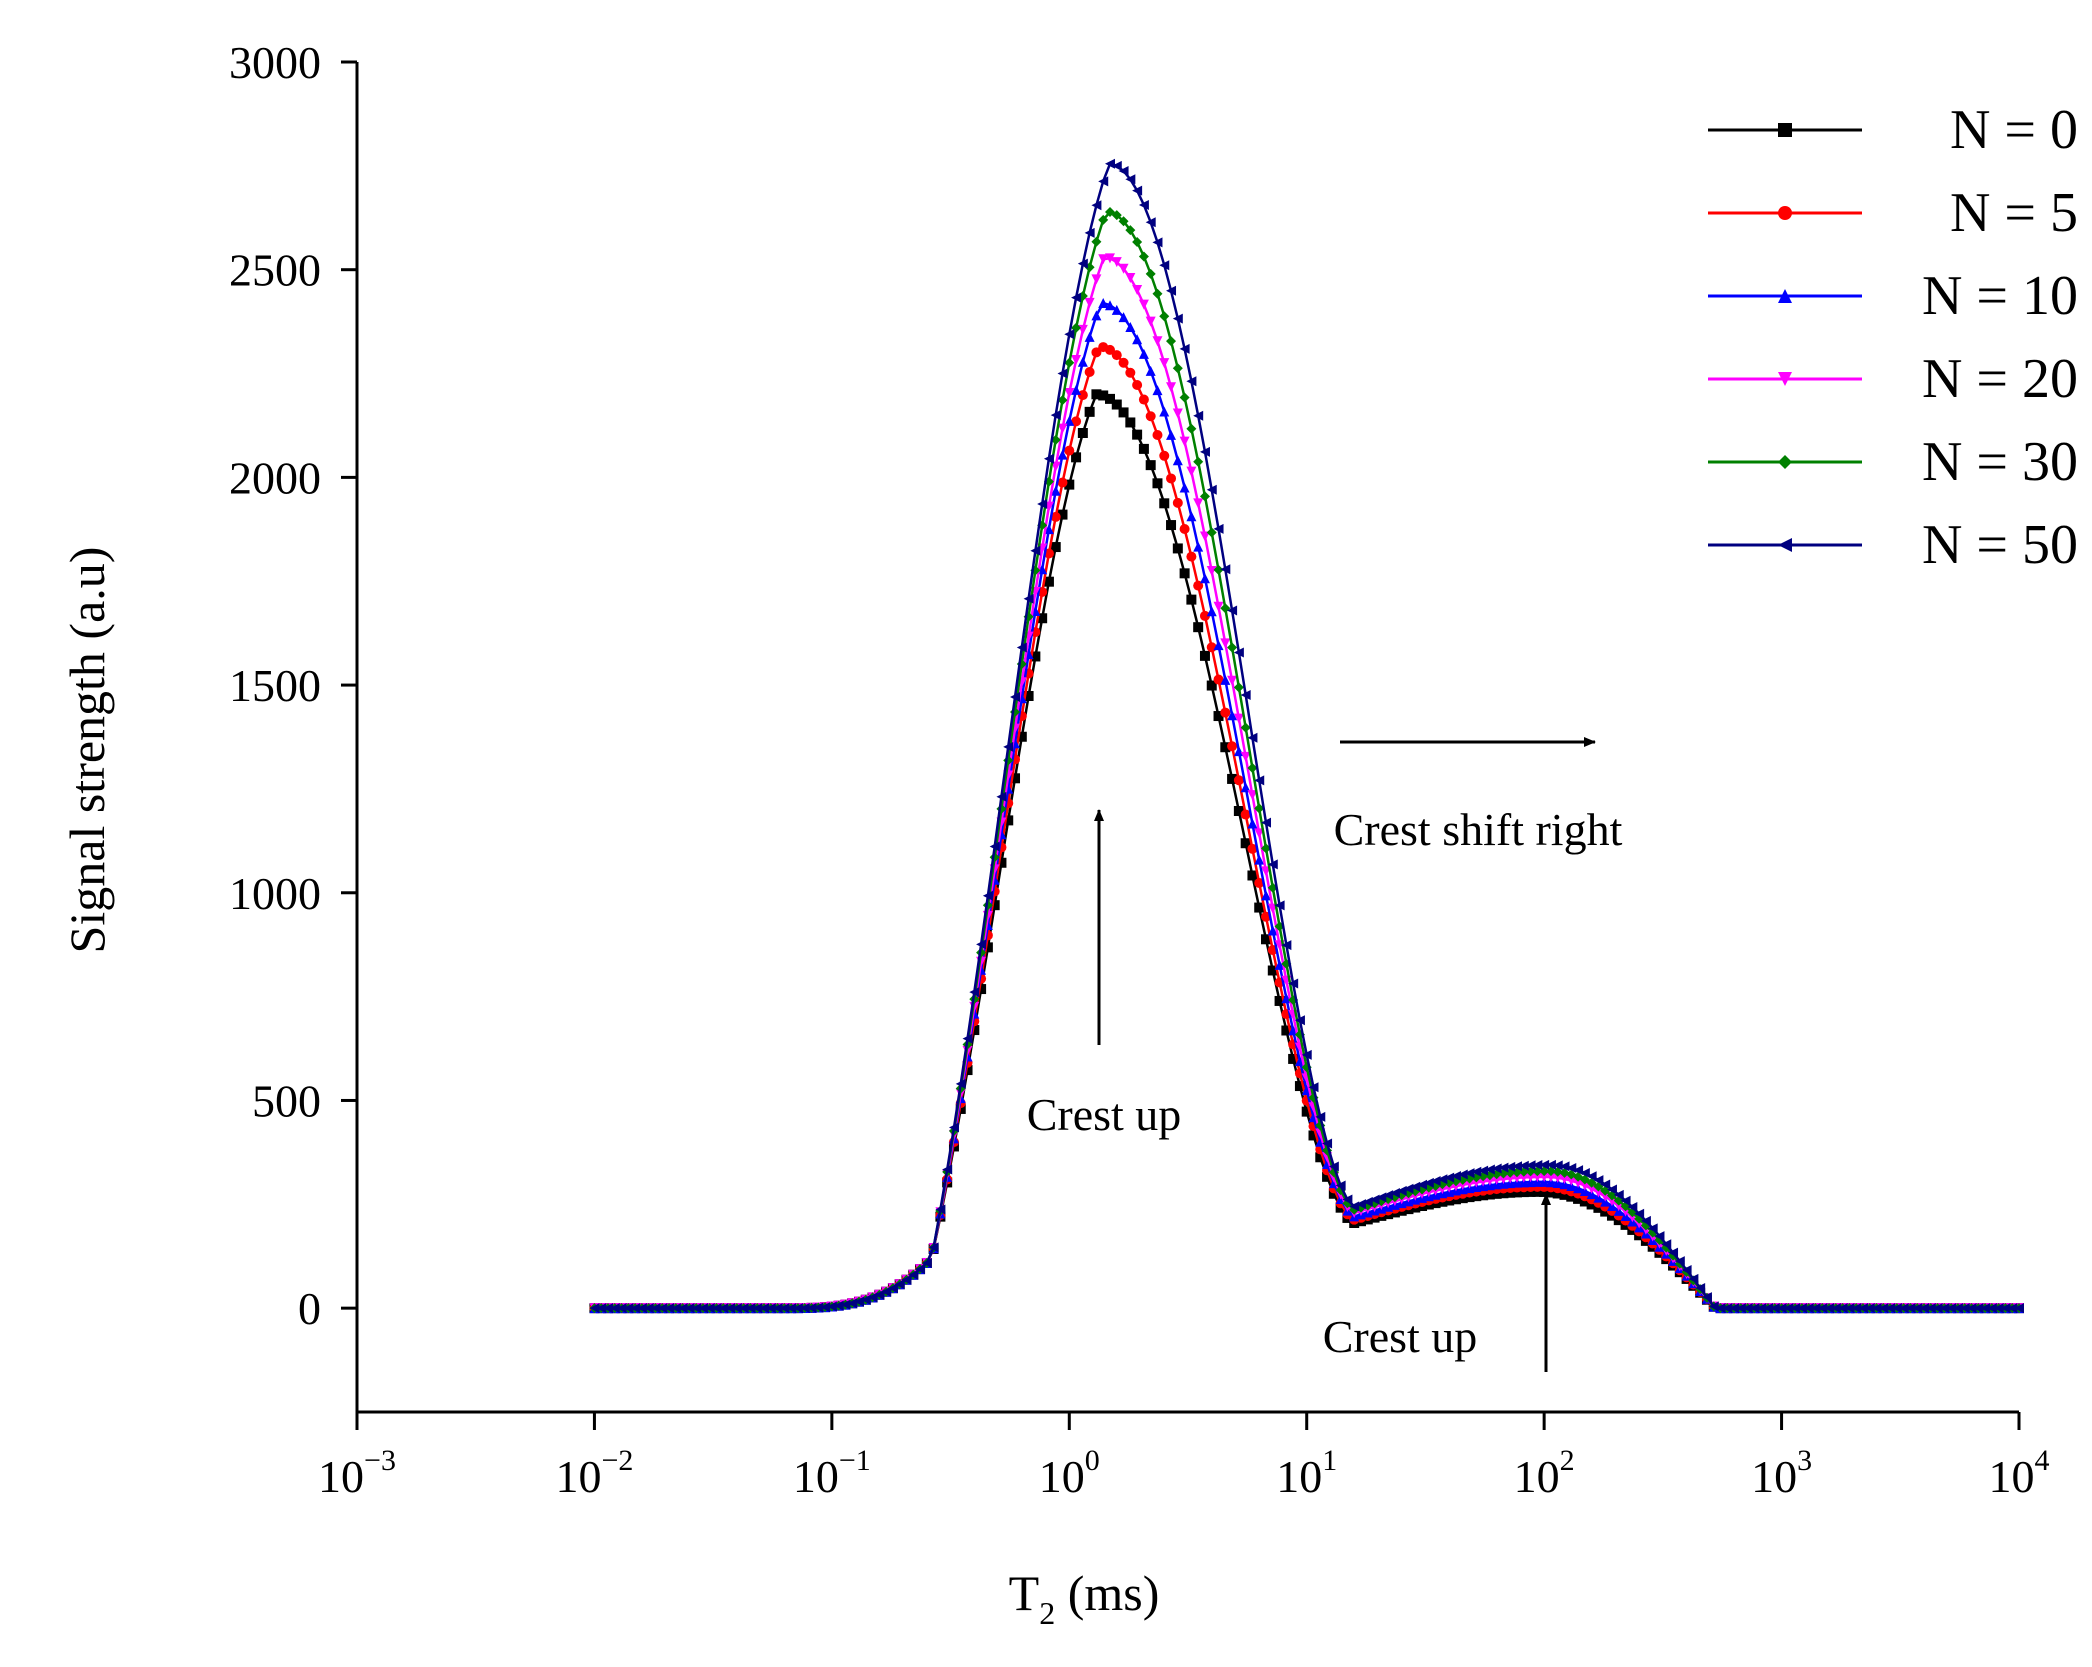 This screenshot has width=2092, height=1667. What do you see at coordinates (832, 1473) in the screenshot?
I see `x-tick-label: 10⁻¹` at bounding box center [832, 1473].